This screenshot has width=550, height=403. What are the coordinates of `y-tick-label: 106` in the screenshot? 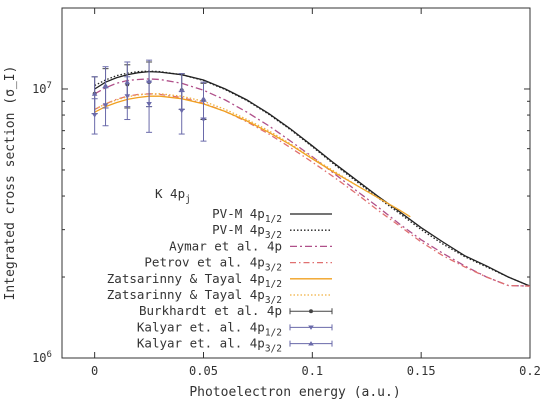 It's located at (42, 357).